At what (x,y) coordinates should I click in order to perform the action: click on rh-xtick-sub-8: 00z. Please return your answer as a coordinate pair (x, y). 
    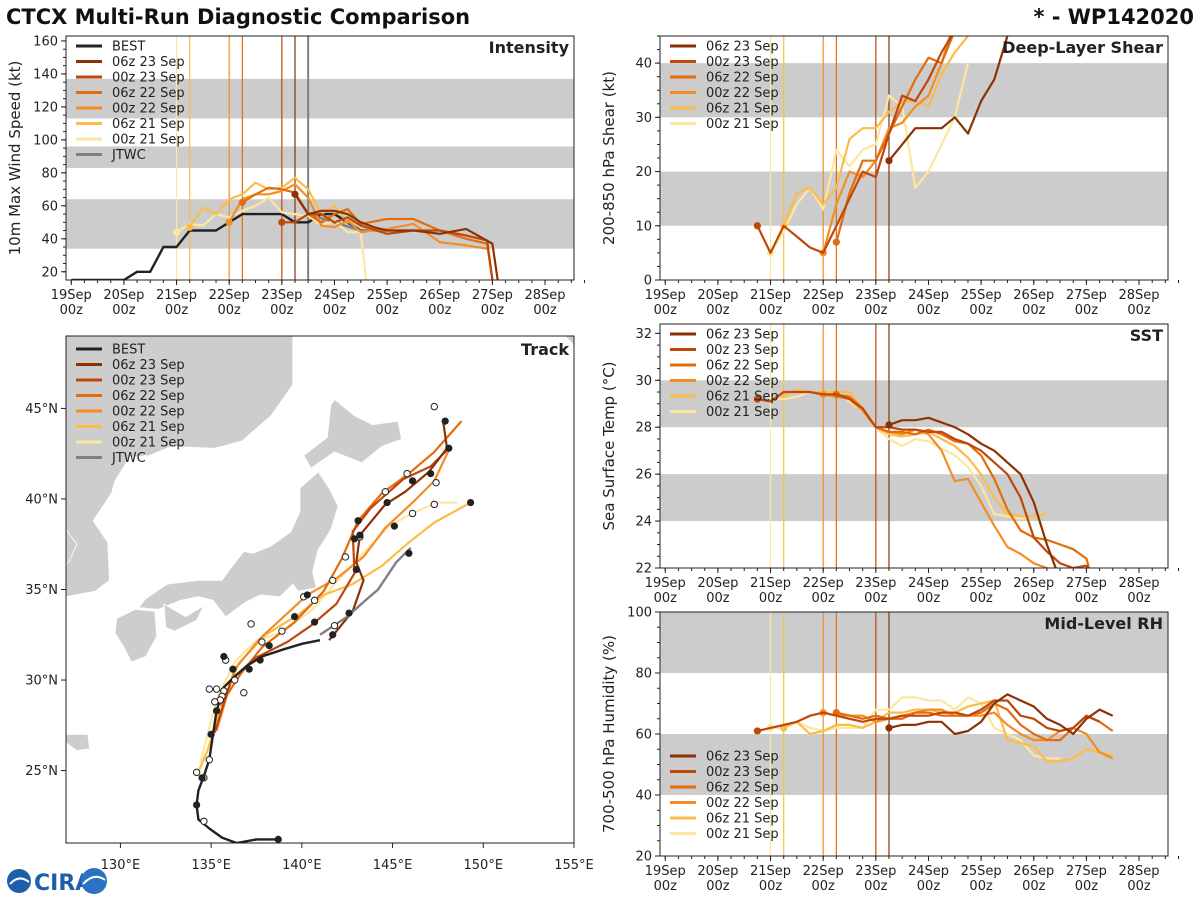
    Looking at the image, I should click on (1087, 886).